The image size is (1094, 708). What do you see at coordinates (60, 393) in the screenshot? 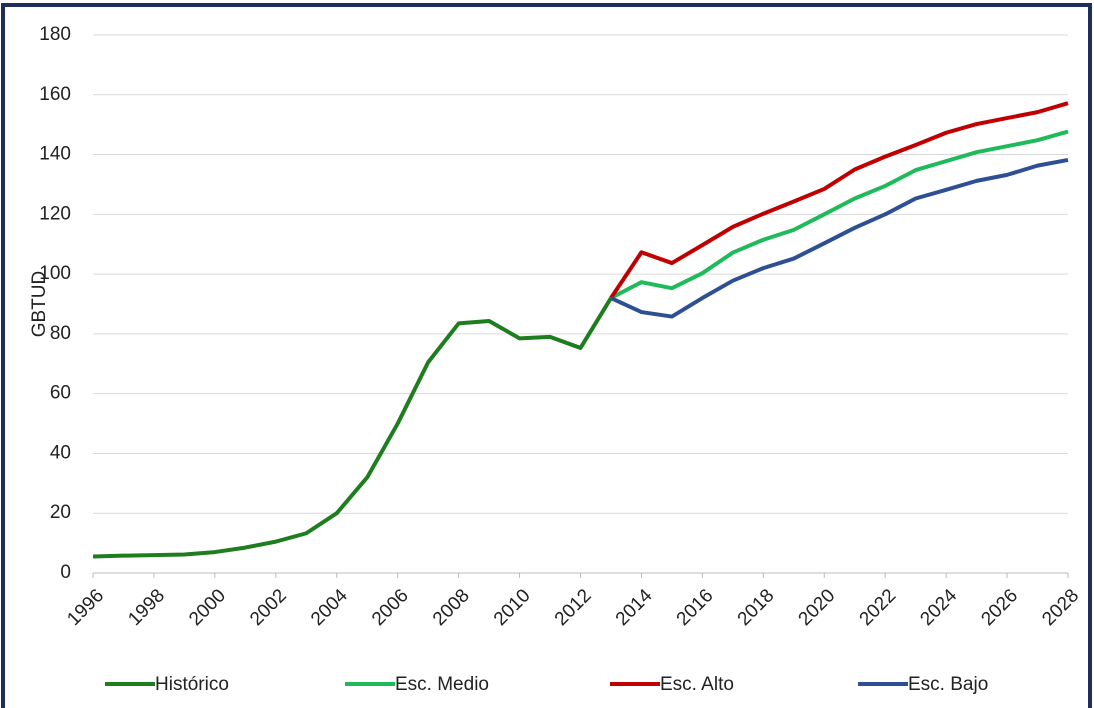
I see `y-tick-label: 60` at bounding box center [60, 393].